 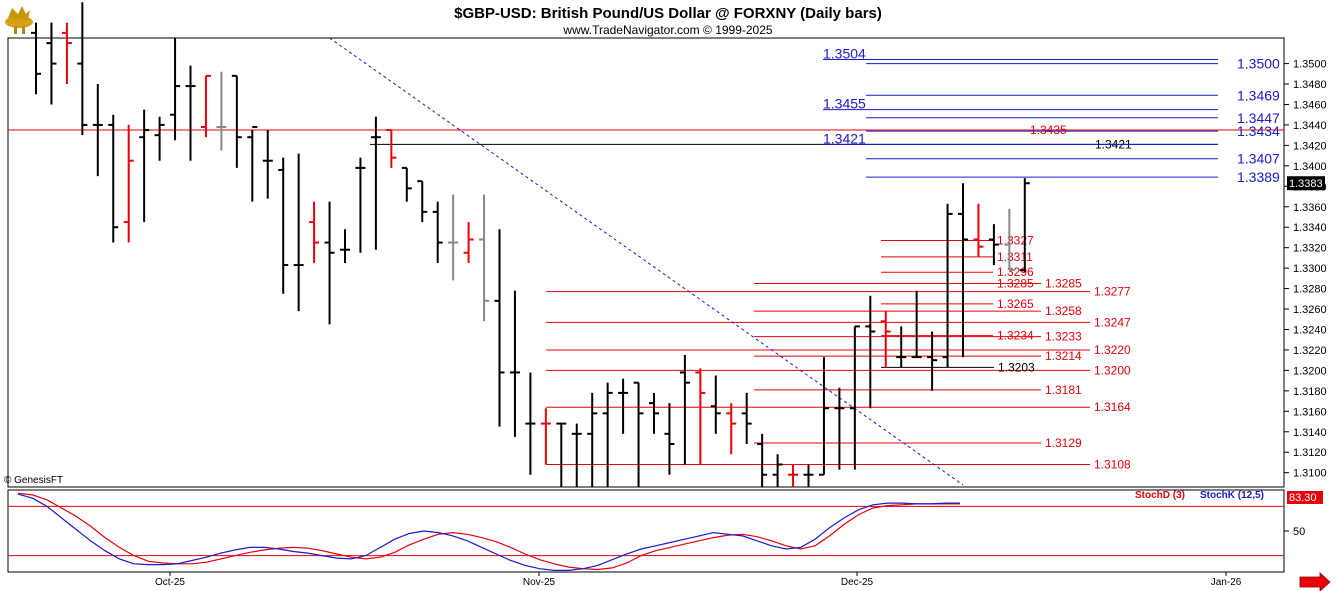 I want to click on blue-level-label: 1.3407, so click(x=1258, y=159).